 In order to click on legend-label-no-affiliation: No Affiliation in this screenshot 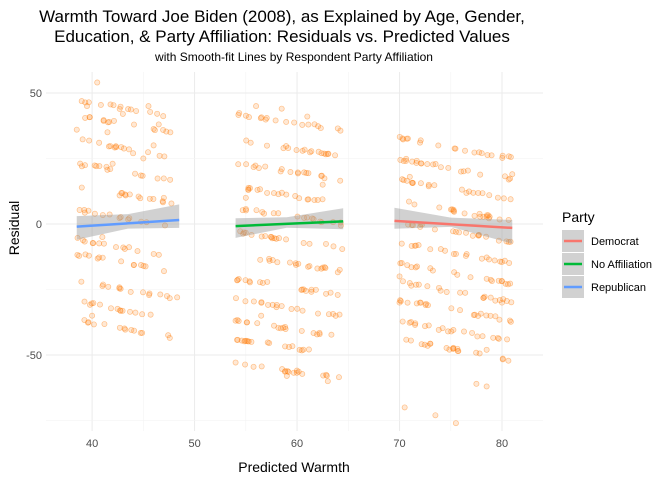, I will do `click(621, 265)`.